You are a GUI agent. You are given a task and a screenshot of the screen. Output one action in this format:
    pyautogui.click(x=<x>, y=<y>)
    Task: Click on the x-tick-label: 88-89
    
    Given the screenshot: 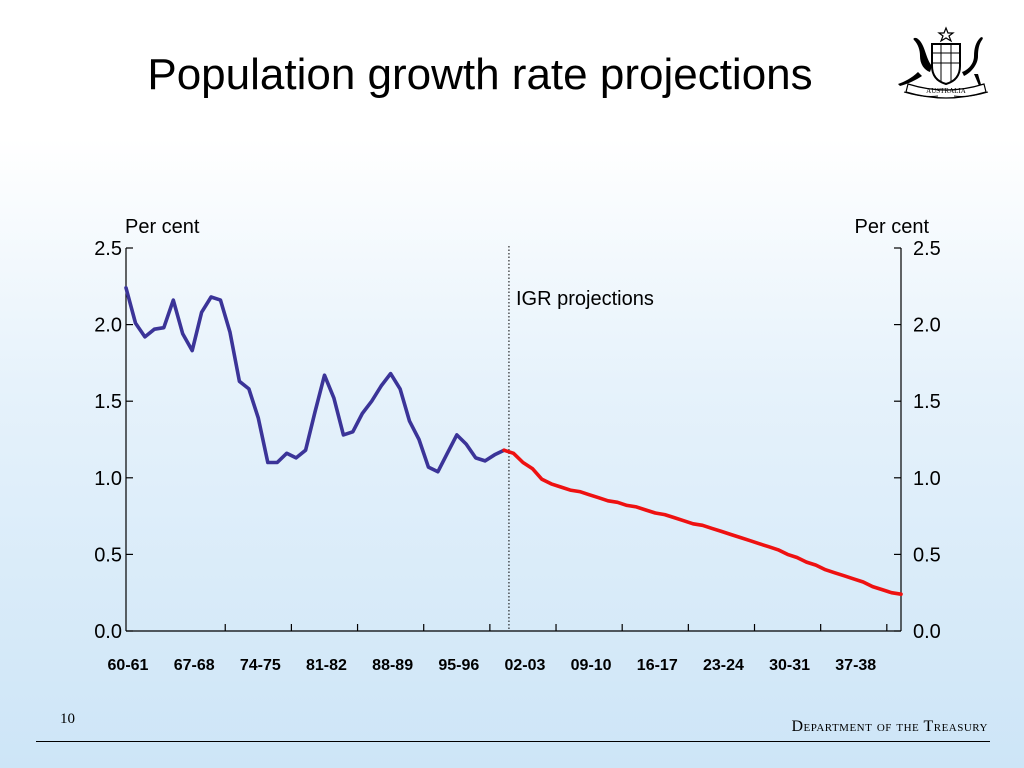 What is the action you would take?
    pyautogui.click(x=392, y=665)
    